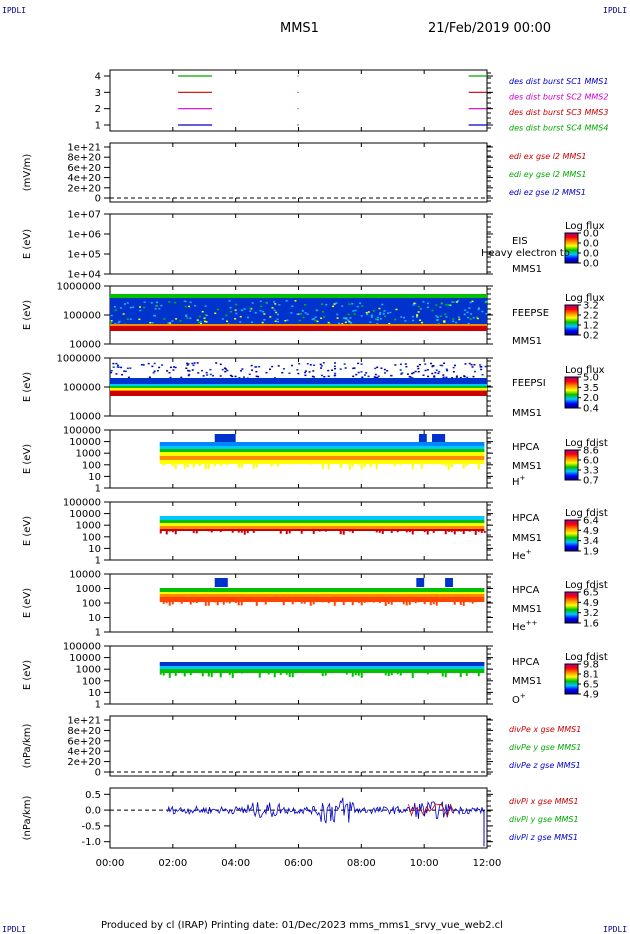 Image resolution: width=630 pixels, height=934 pixels. Describe the element at coordinates (84, 188) in the screenshot. I see `edi-ytick-label: 2e+20` at that location.